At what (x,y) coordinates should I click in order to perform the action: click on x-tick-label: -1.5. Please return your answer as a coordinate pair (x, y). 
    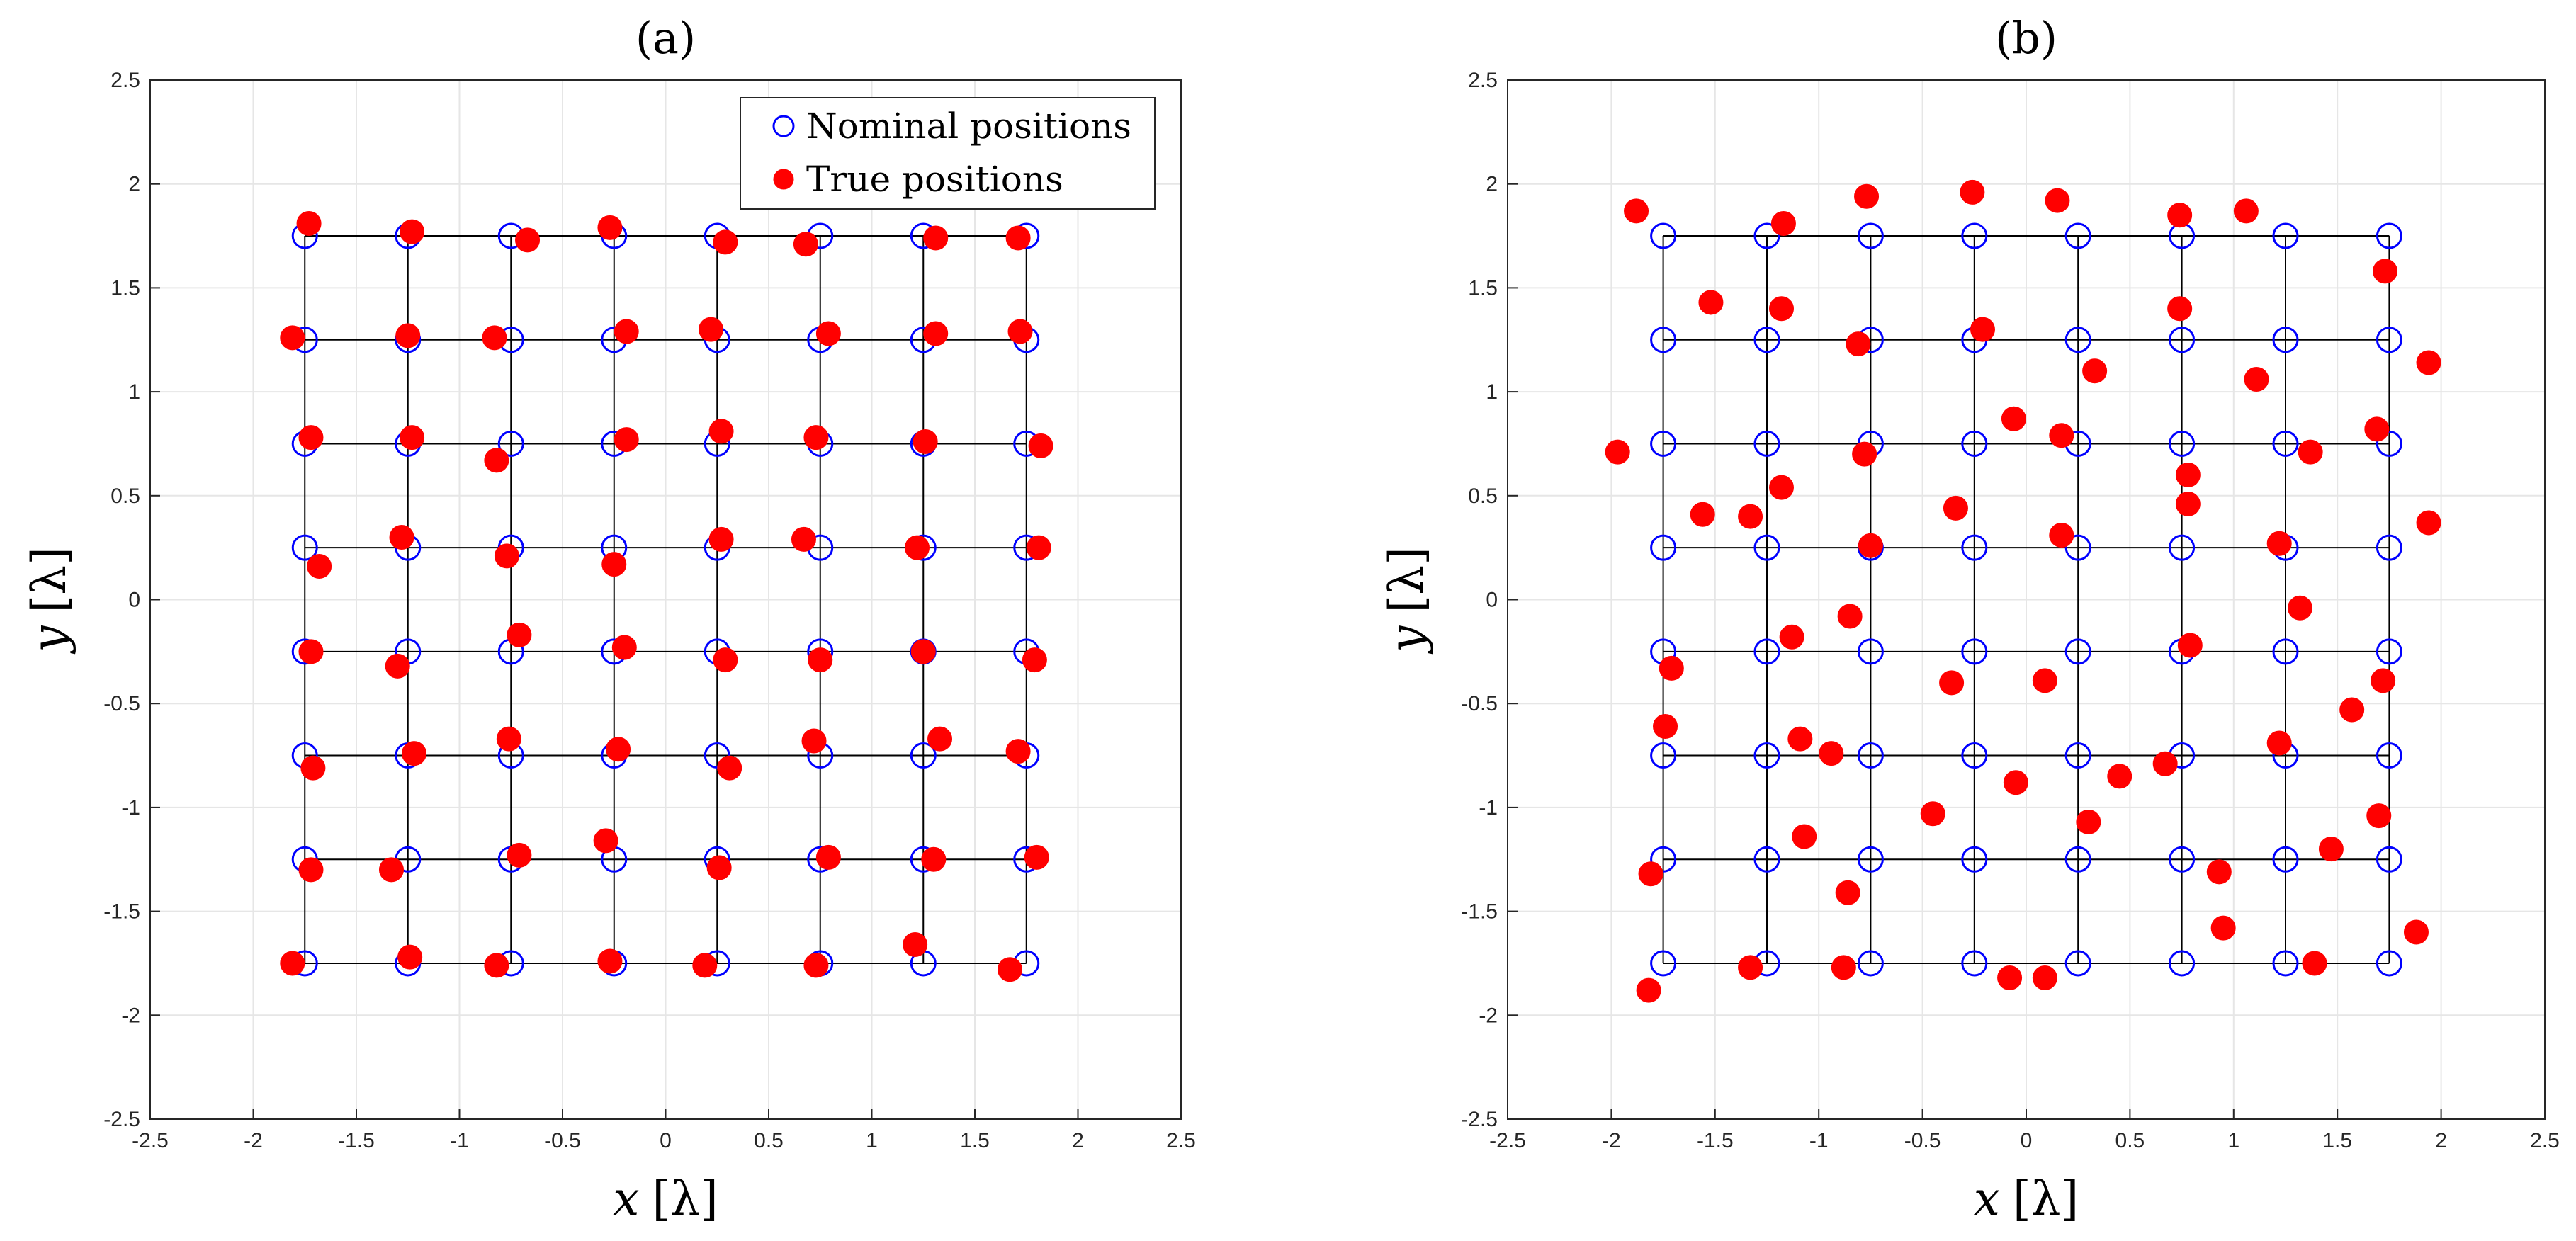
    Looking at the image, I should click on (1715, 1141).